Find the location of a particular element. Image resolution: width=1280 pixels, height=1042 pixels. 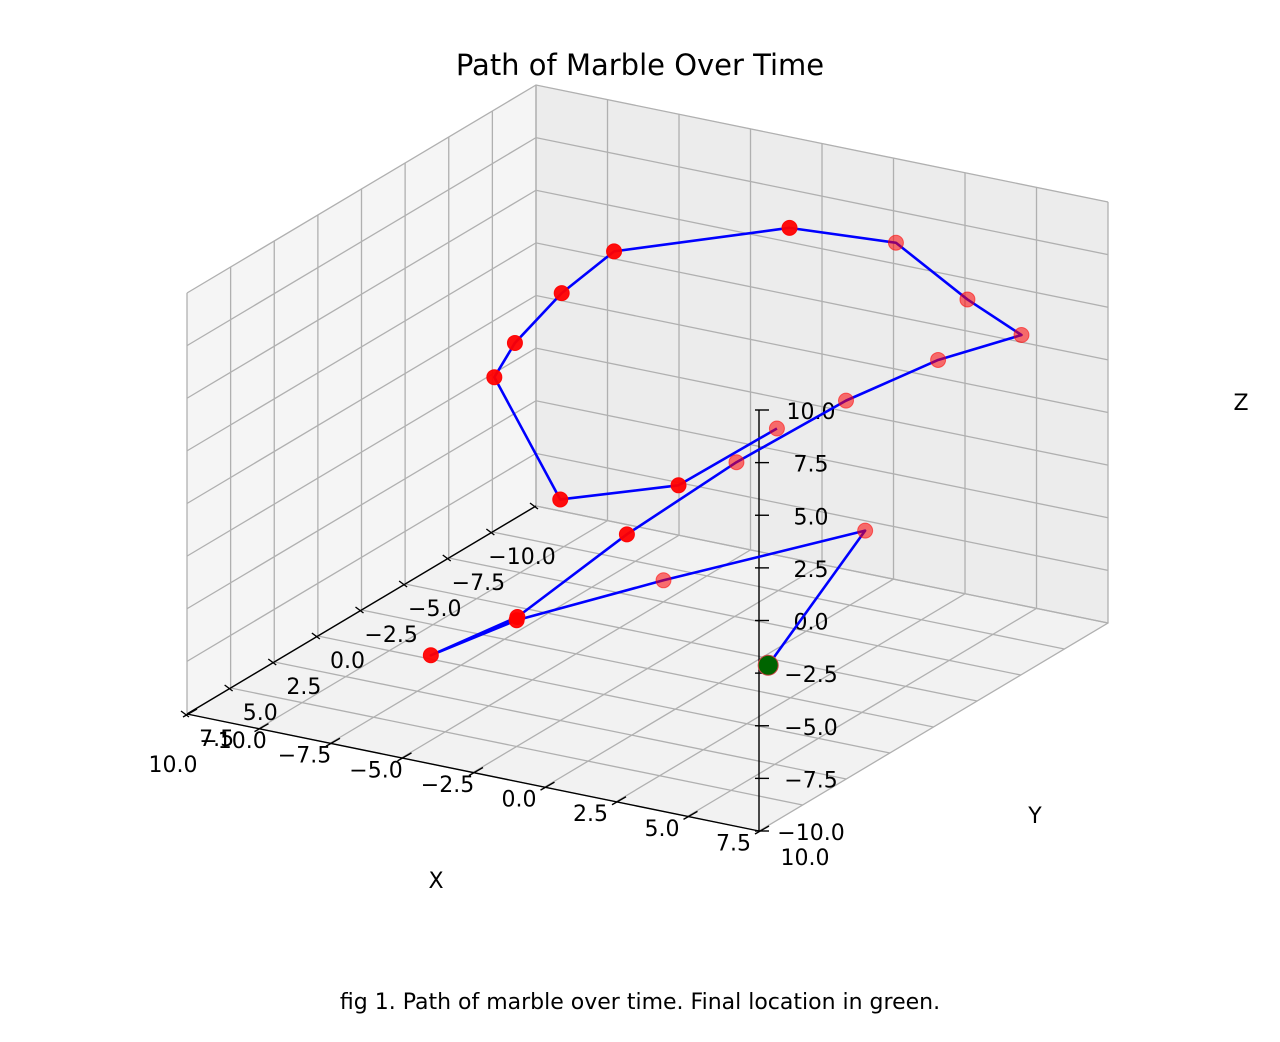

chart-title: Path of Marble Over Time is located at coordinates (640, 65).